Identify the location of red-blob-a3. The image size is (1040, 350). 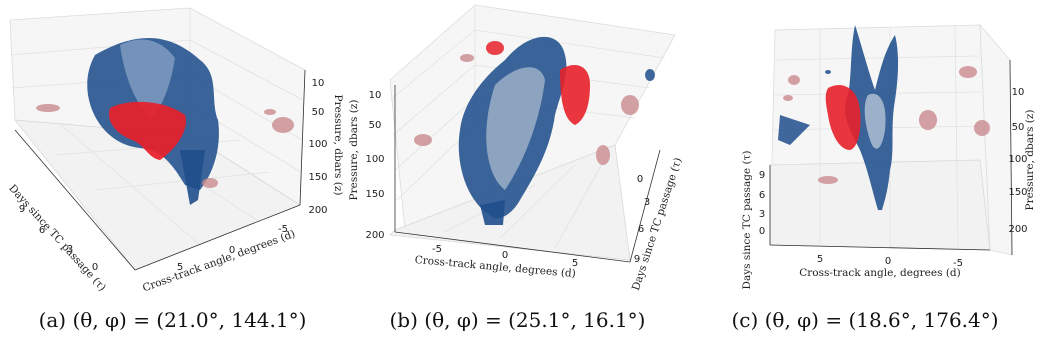
(210, 183).